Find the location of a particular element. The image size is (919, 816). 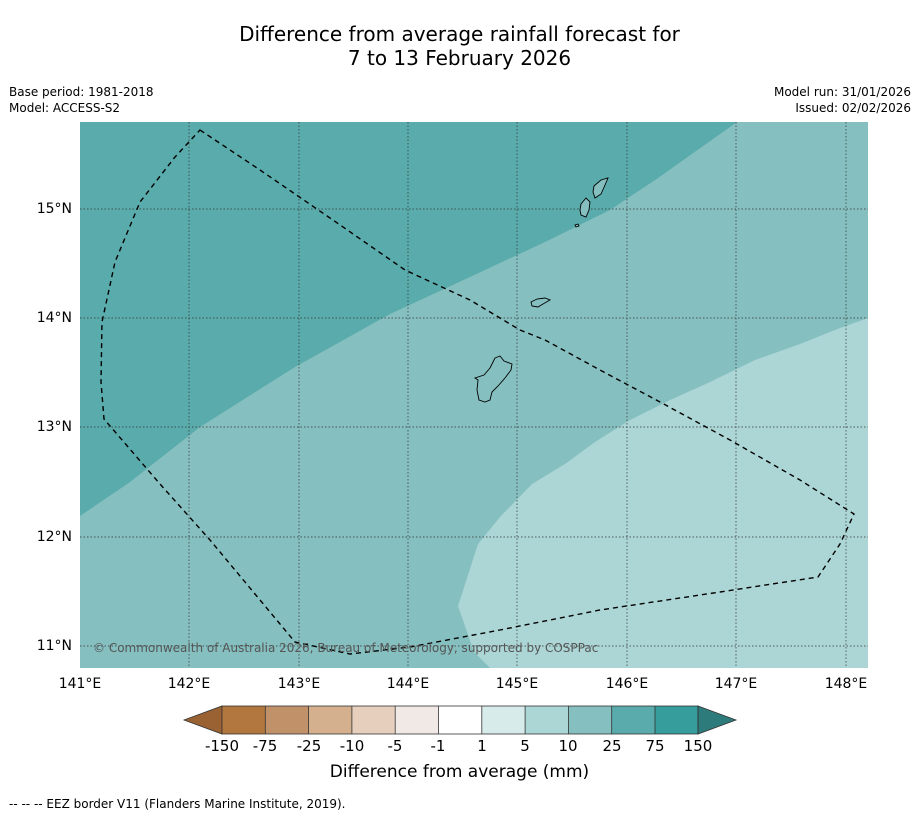

lat-label-15n: 15°N is located at coordinates (54, 209).